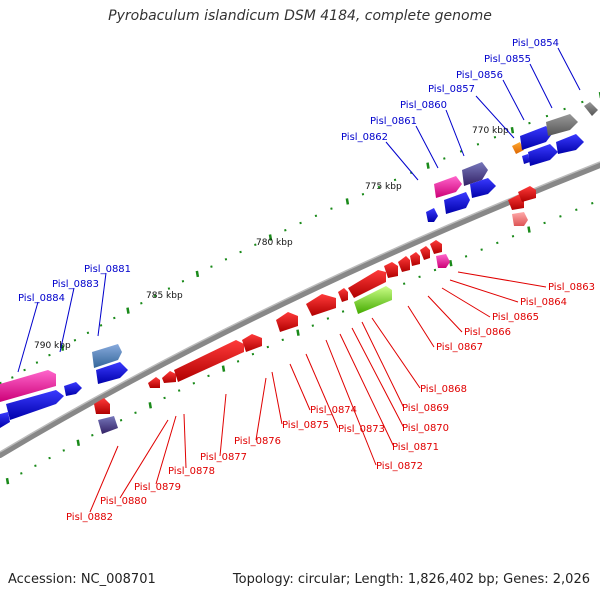 This screenshot has height=600, width=600. Describe the element at coordinates (157, 487) in the screenshot. I see `gene-label-0879: Pisl_0879` at that location.